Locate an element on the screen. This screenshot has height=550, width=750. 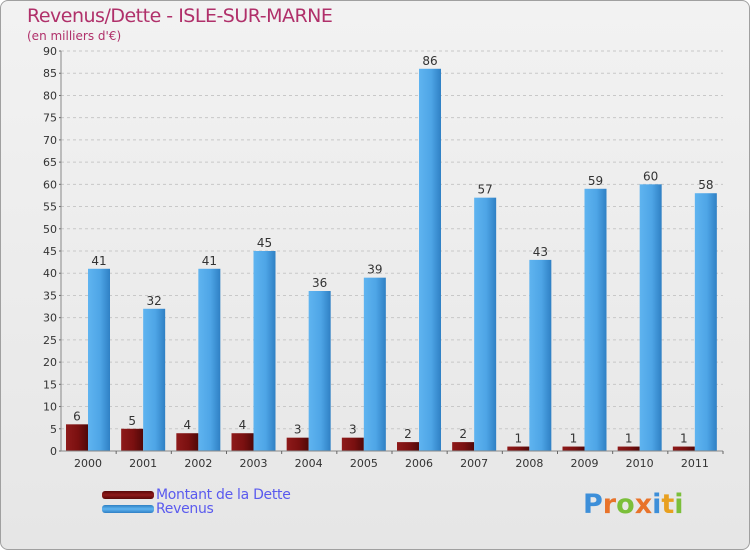
x-tick-label: 2008 is located at coordinates (529, 463).